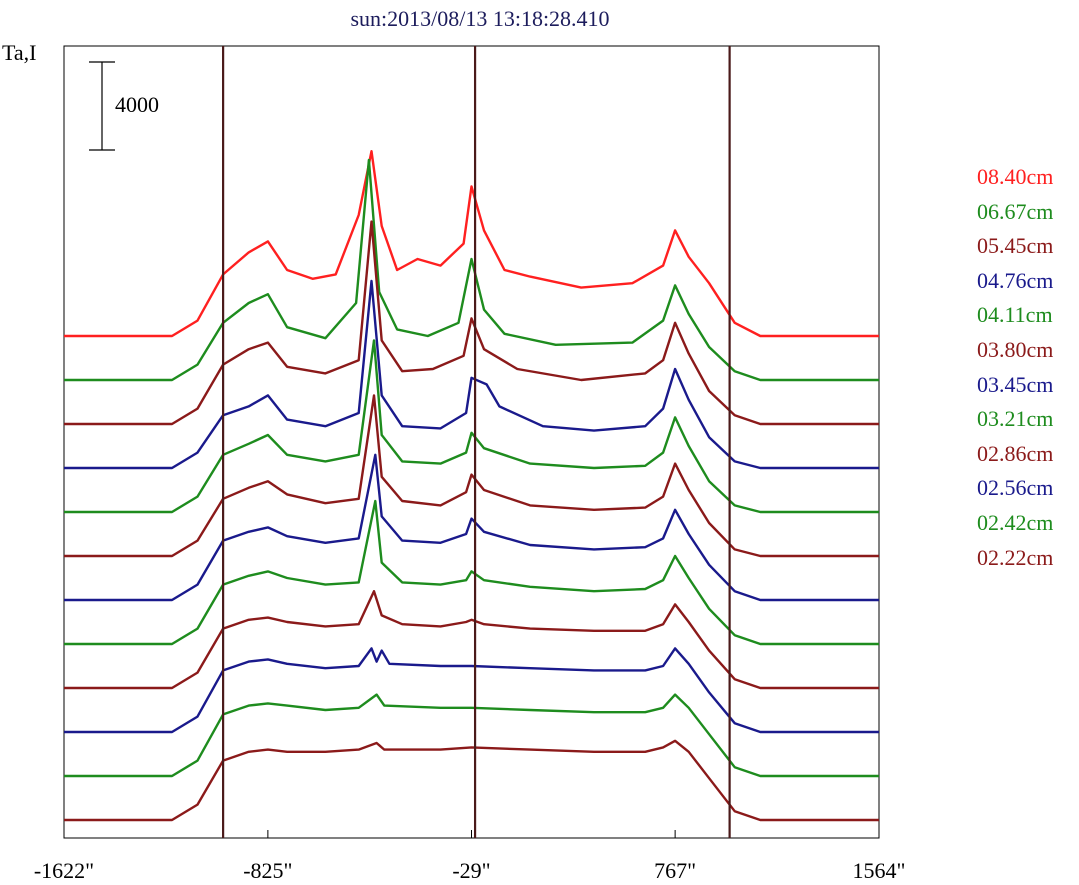  I want to click on x-tick-label: -29", so click(471, 870).